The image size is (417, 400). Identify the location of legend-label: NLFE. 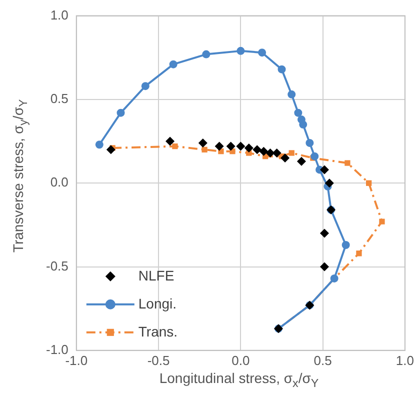
(156, 275).